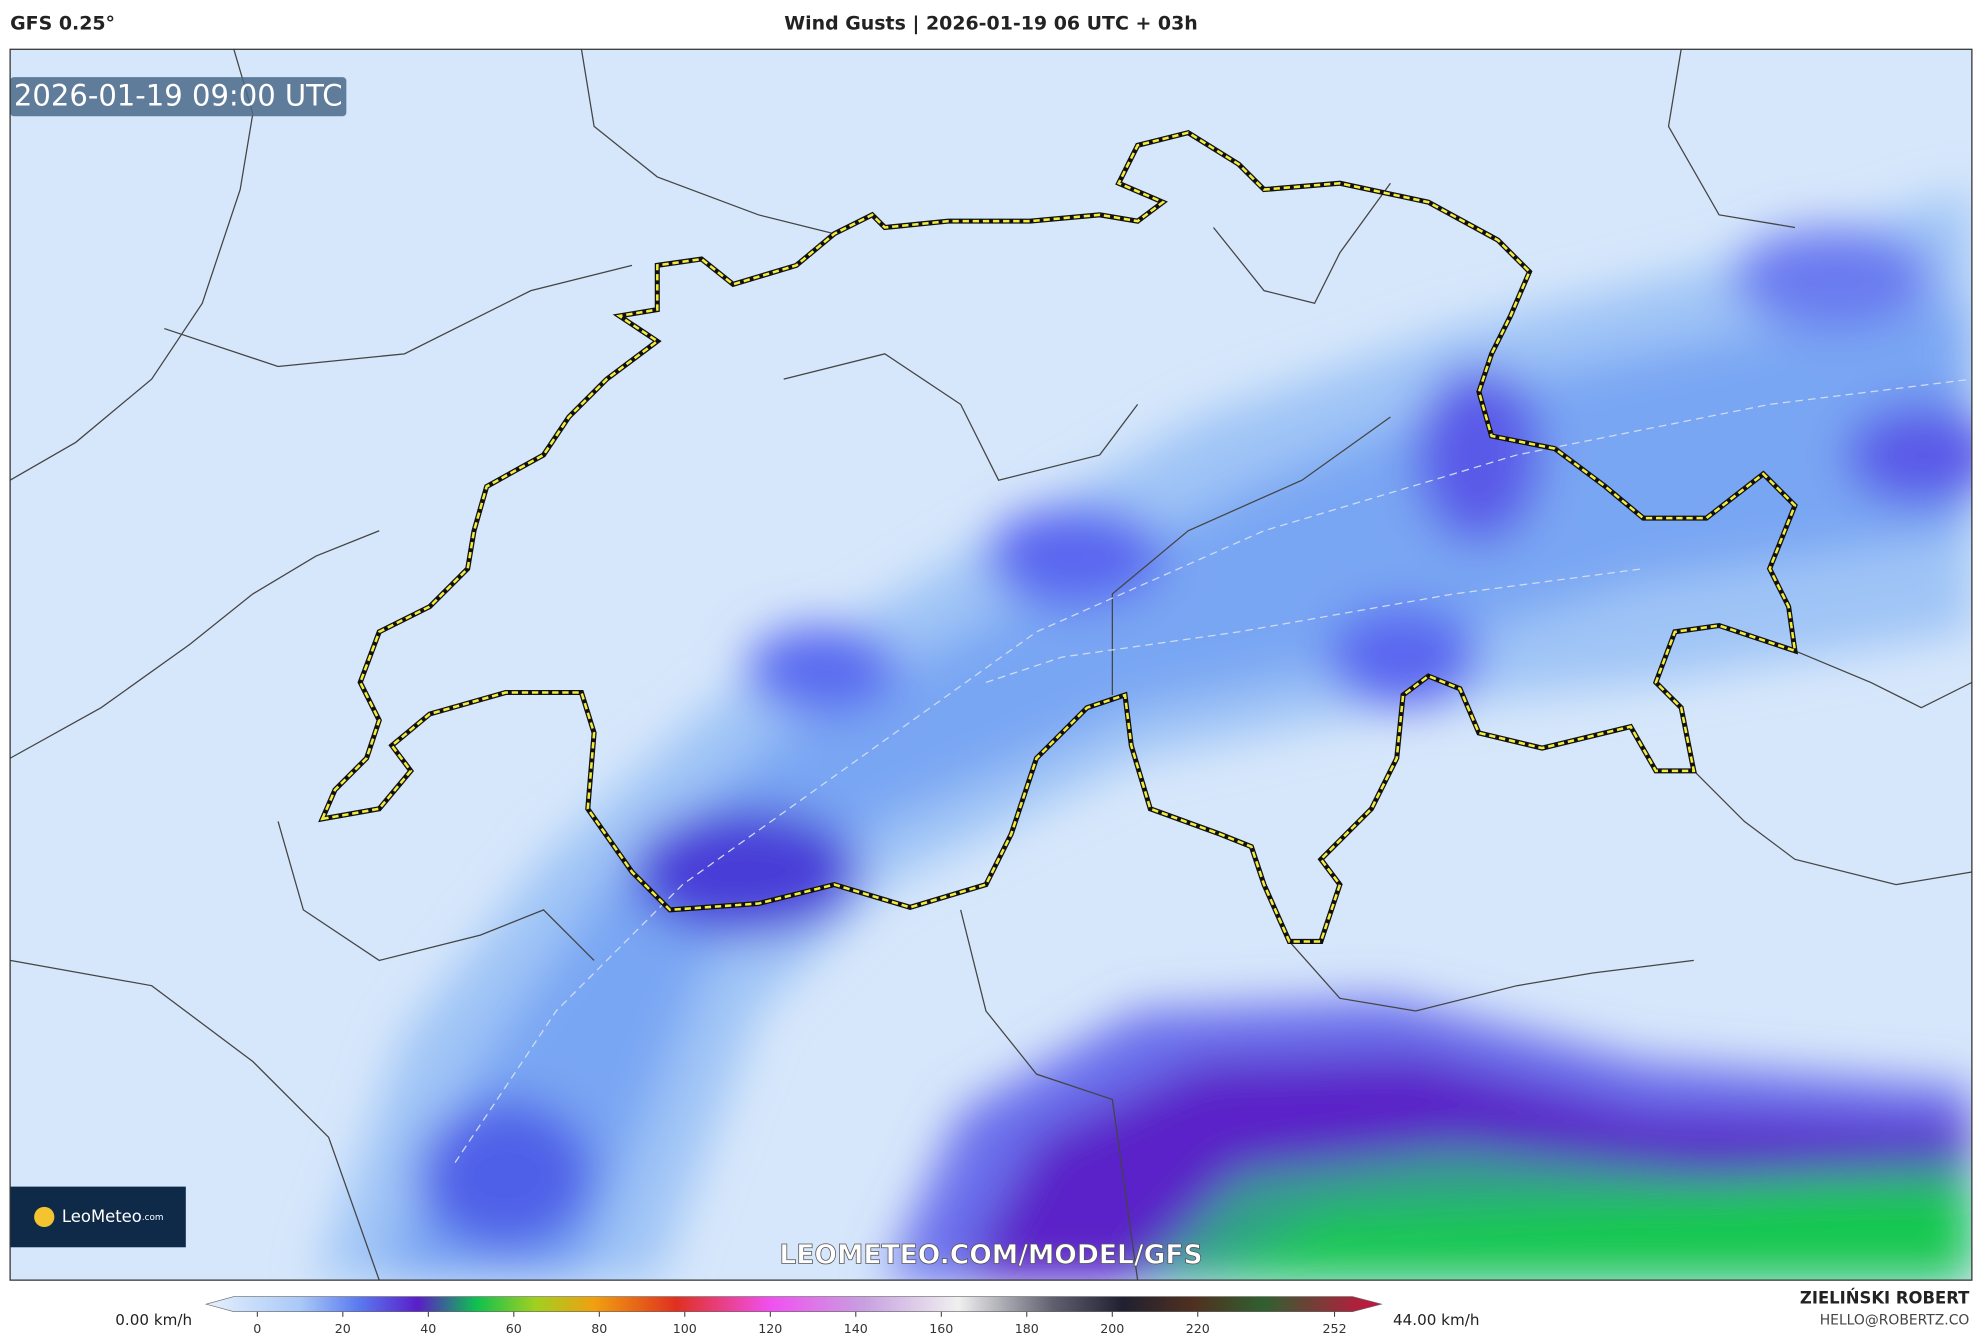  I want to click on timestamp: 2026-01-19 09:00 UTC, so click(178, 95).